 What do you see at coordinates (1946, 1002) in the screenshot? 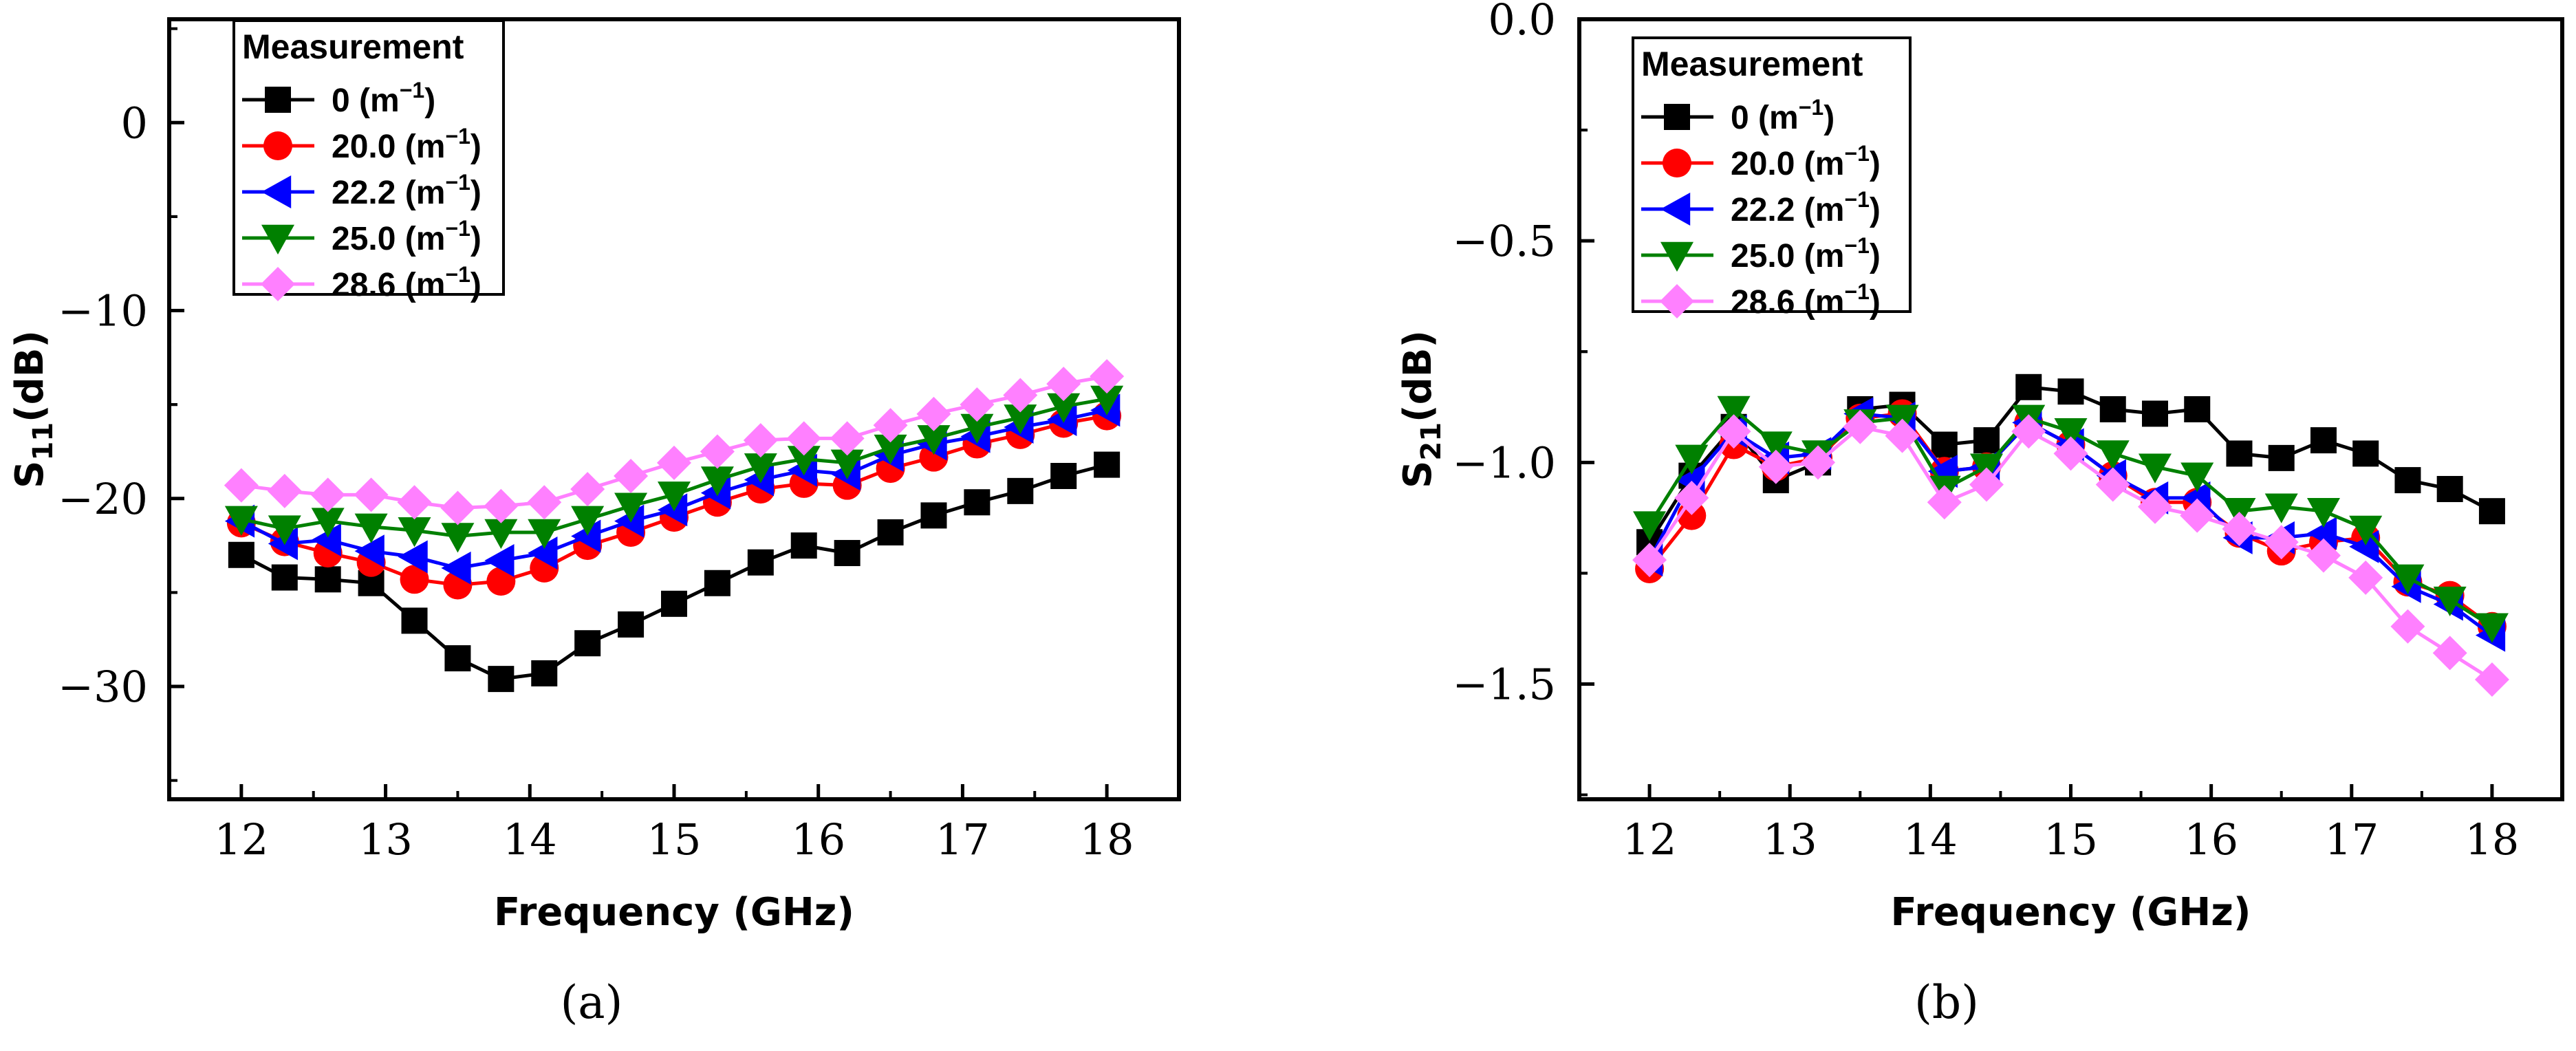
I see `caption-b: (b)` at bounding box center [1946, 1002].